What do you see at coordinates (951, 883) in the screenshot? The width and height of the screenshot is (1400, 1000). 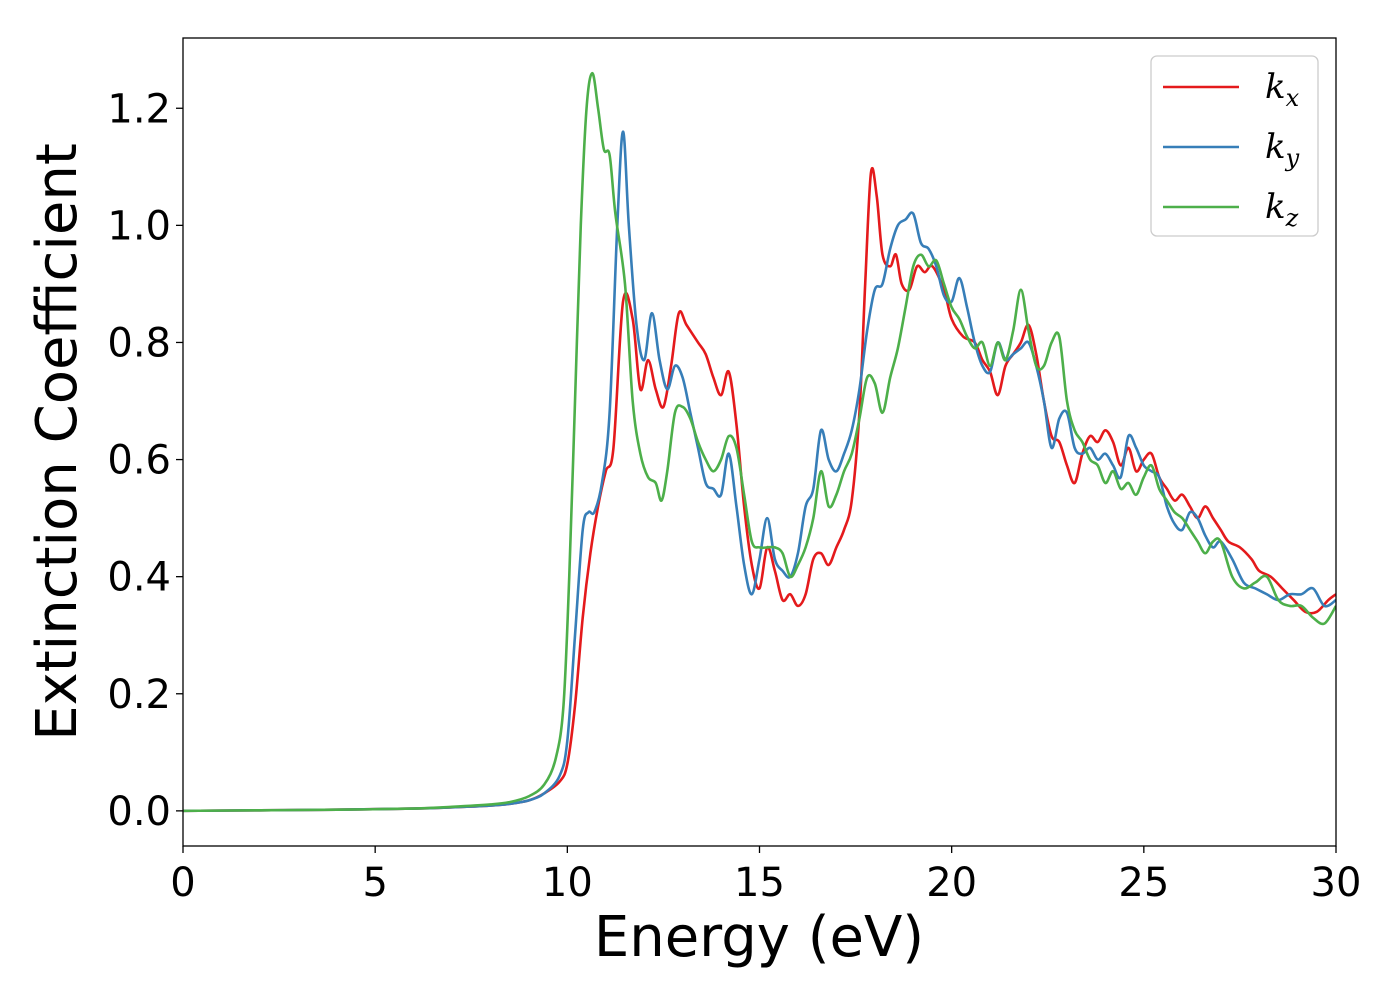 I see `x-tick-label: 20` at bounding box center [951, 883].